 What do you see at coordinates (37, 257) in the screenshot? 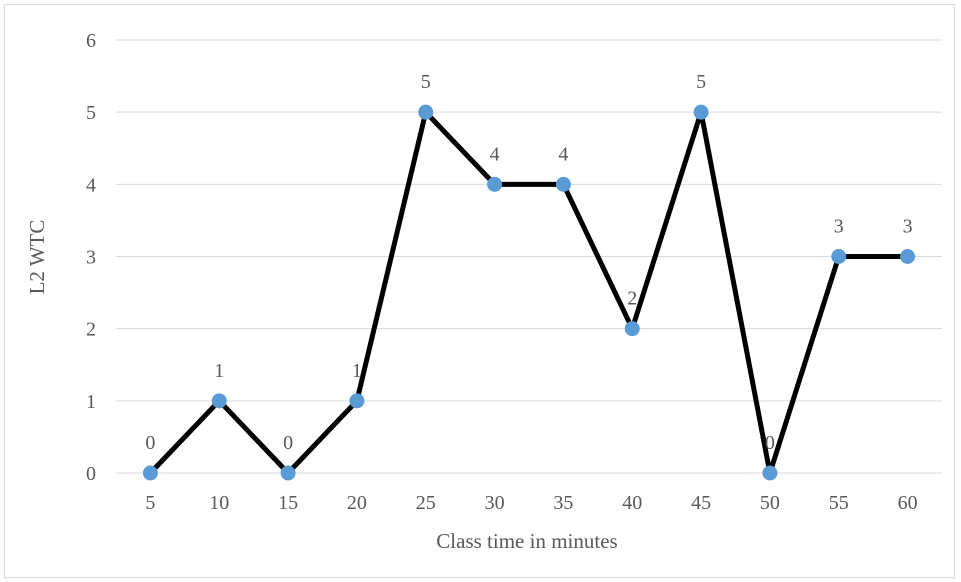
I see `y-axis-title: L2 WTC` at bounding box center [37, 257].